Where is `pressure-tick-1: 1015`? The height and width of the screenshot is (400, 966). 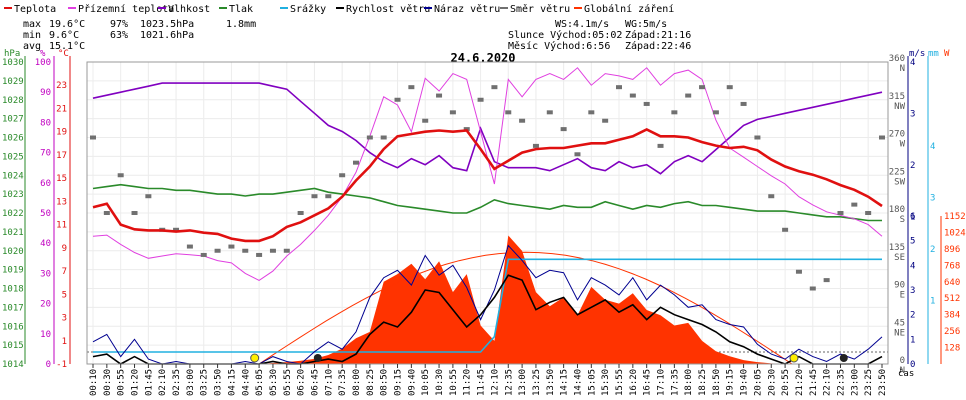
pressure-tick-1: 1015 is located at coordinates (13, 346).